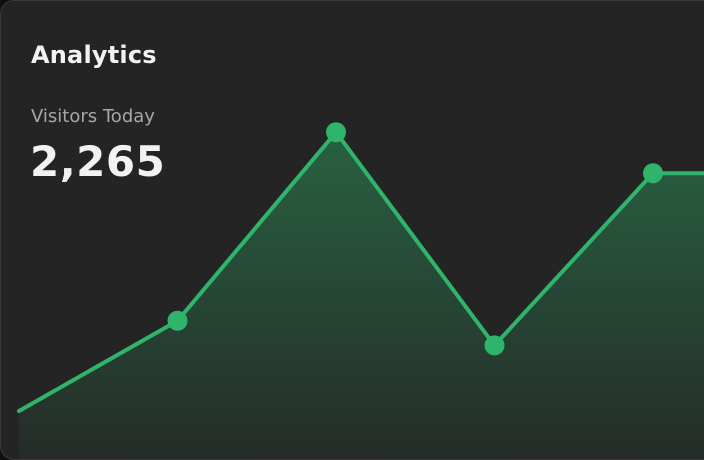 This screenshot has height=460, width=704. I want to click on card-title: Analytics, so click(94, 55).